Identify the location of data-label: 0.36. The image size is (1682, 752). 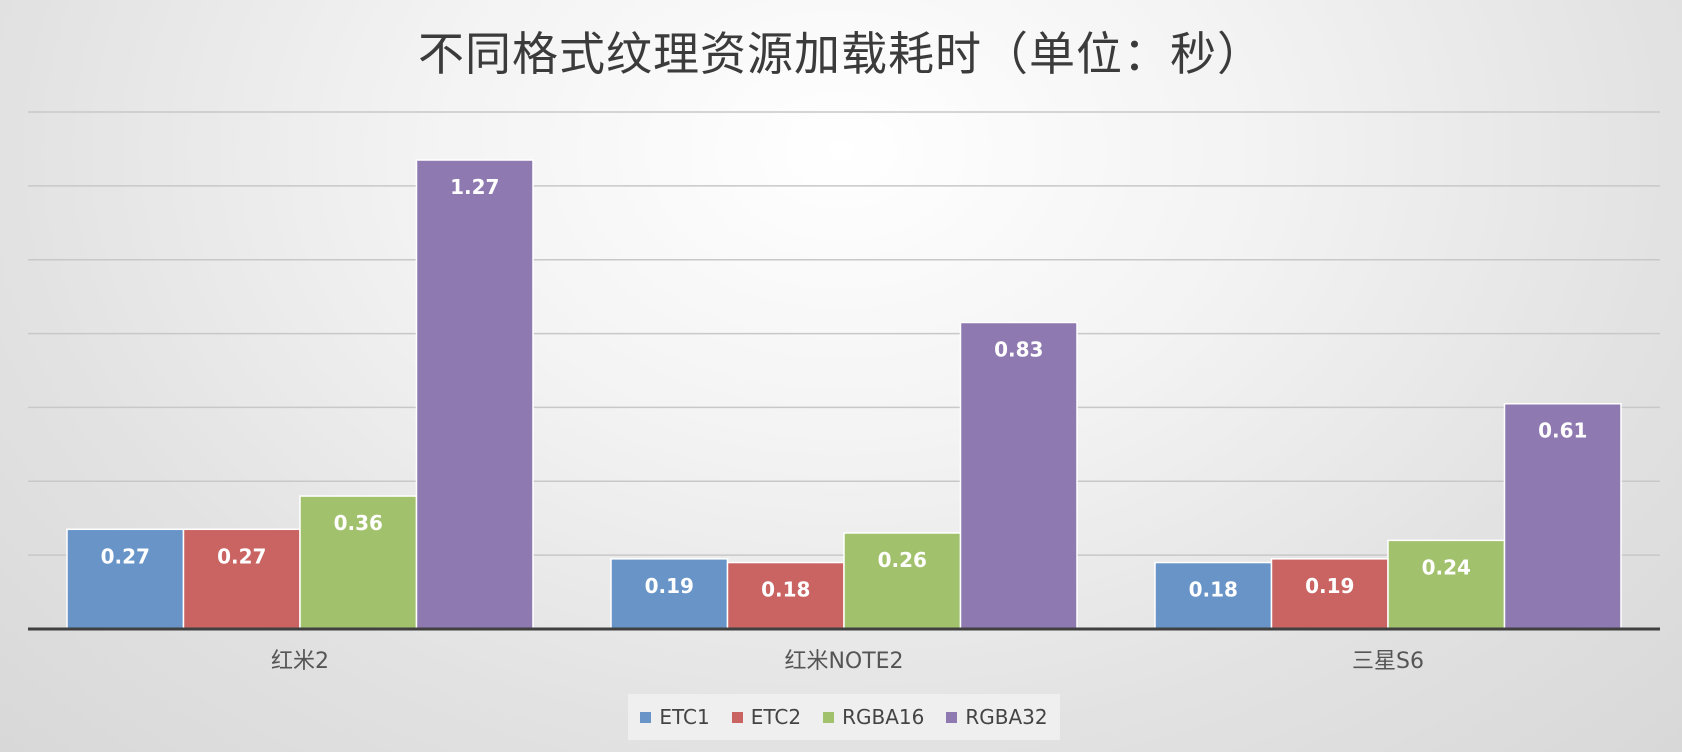
(358, 523).